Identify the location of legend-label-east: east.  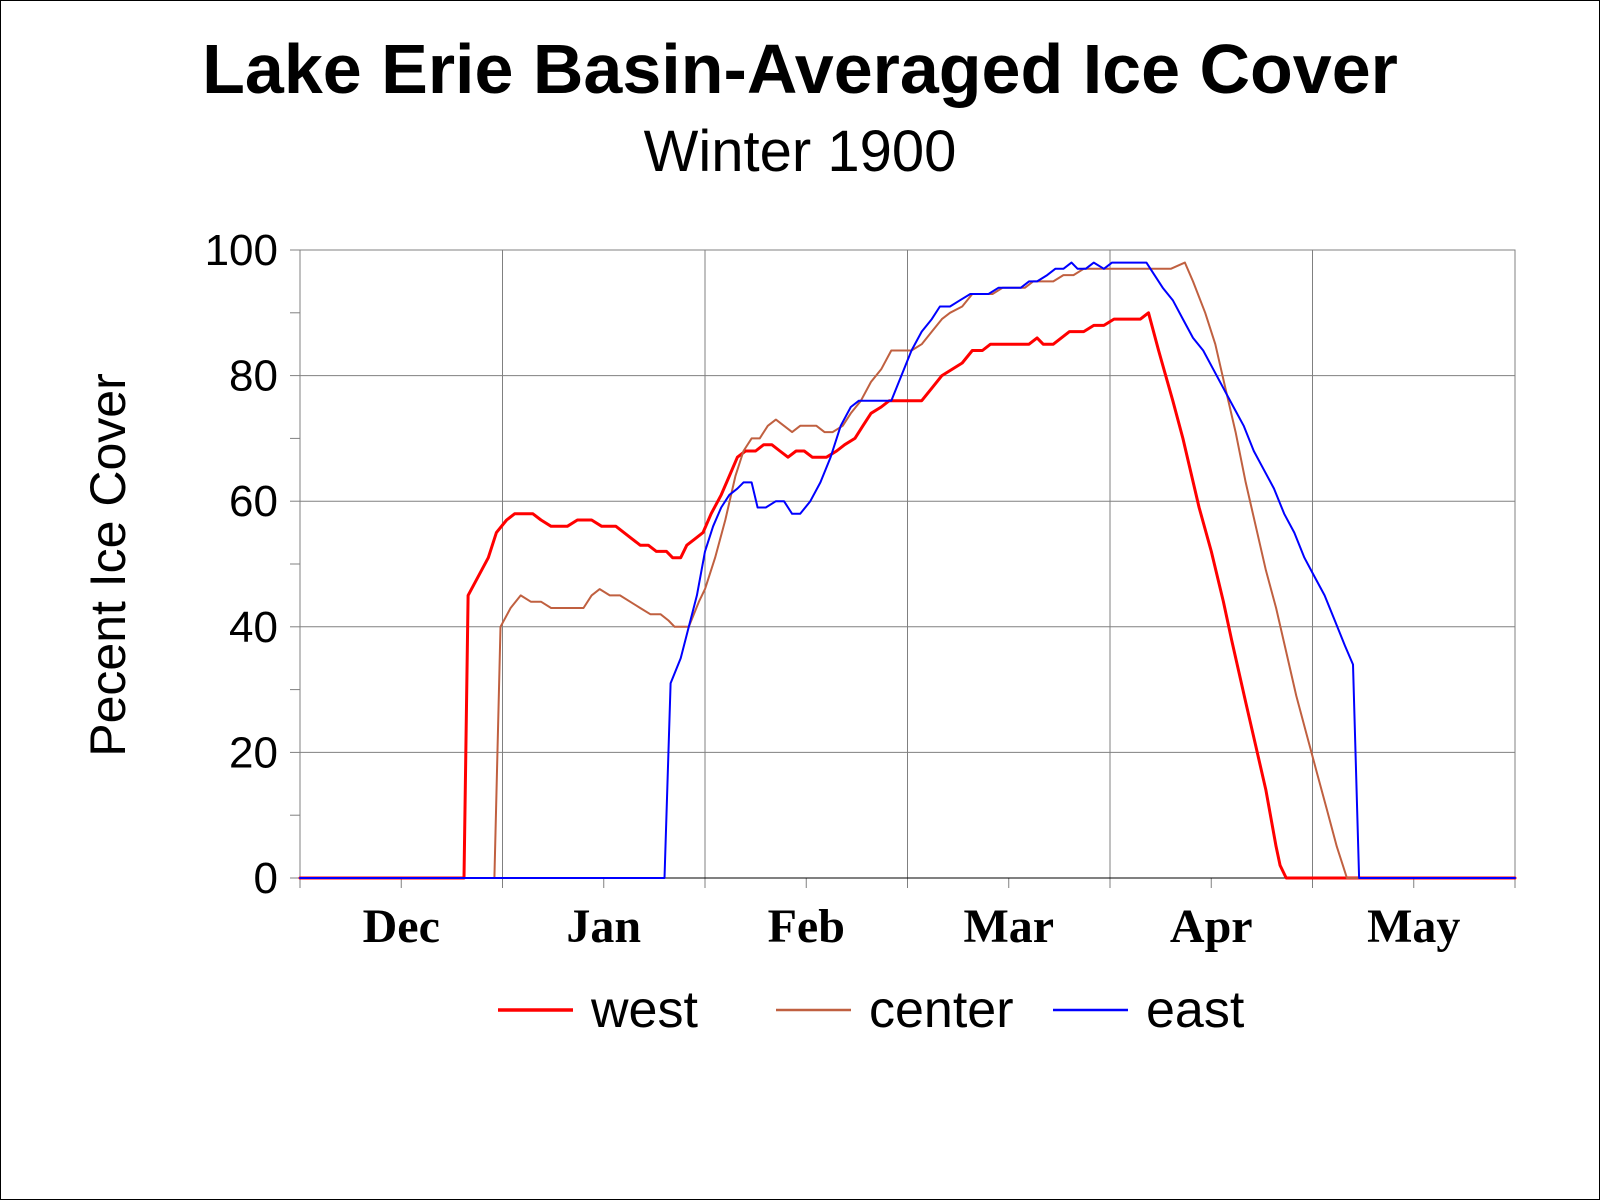
(1195, 1010).